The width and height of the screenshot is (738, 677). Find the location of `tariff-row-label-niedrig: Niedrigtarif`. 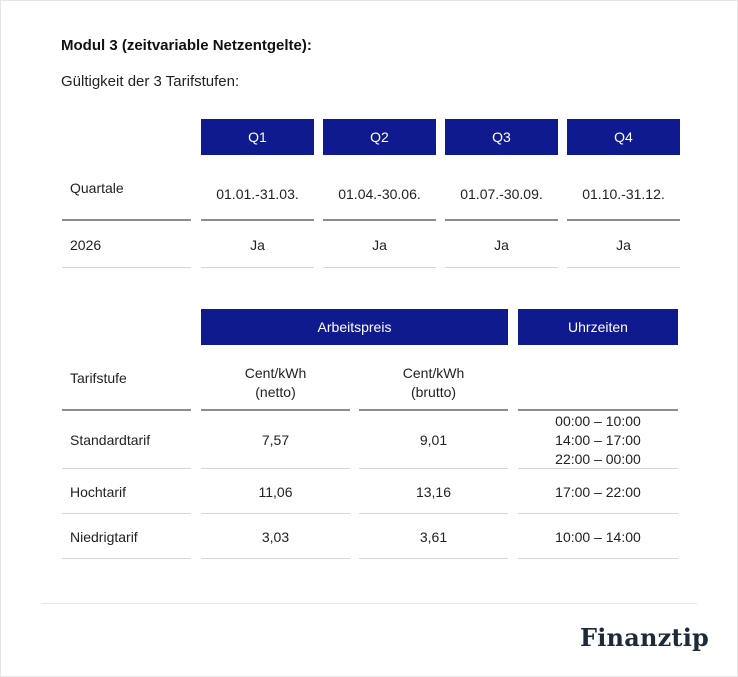

tariff-row-label-niedrig: Niedrigtarif is located at coordinates (104, 536).